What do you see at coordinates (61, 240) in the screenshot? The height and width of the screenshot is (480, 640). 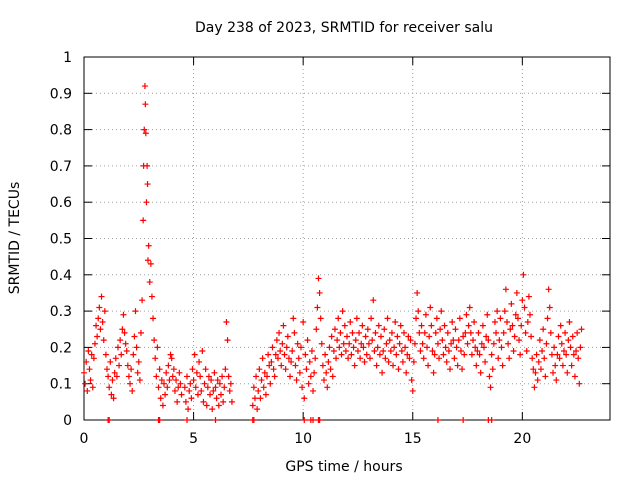 I see `y-tick-label: 0.5` at bounding box center [61, 240].